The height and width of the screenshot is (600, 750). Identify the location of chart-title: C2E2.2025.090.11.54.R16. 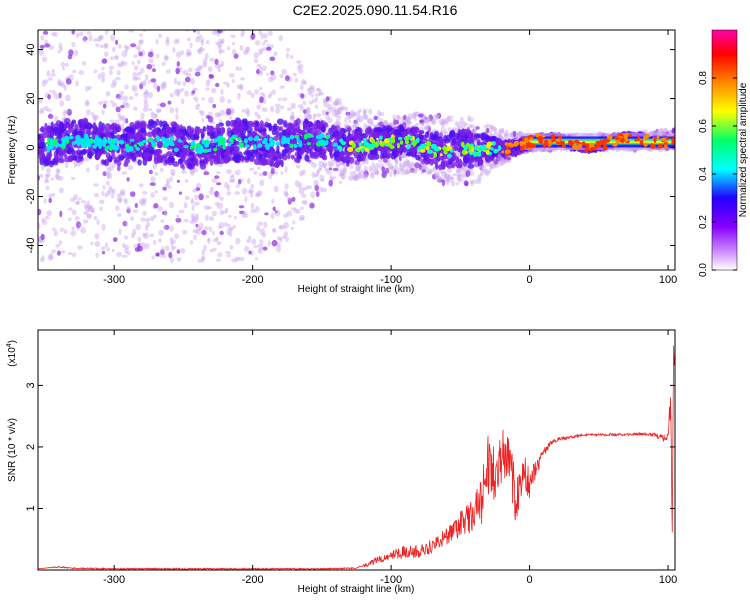
(375, 10).